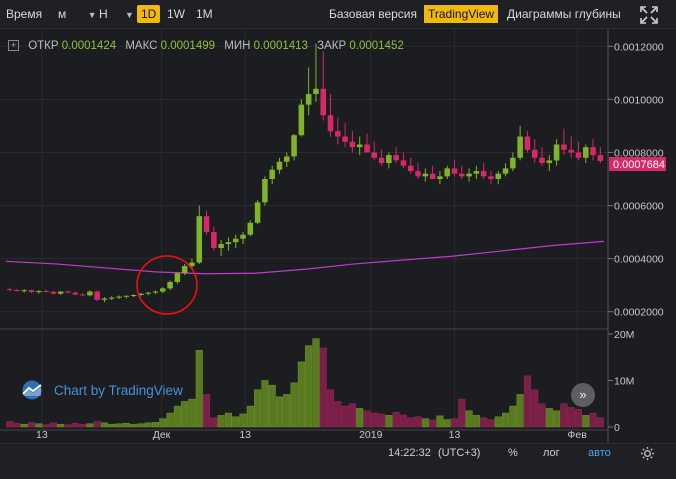 The height and width of the screenshot is (479, 676). I want to click on interval-1w-button: 1W, so click(176, 14).